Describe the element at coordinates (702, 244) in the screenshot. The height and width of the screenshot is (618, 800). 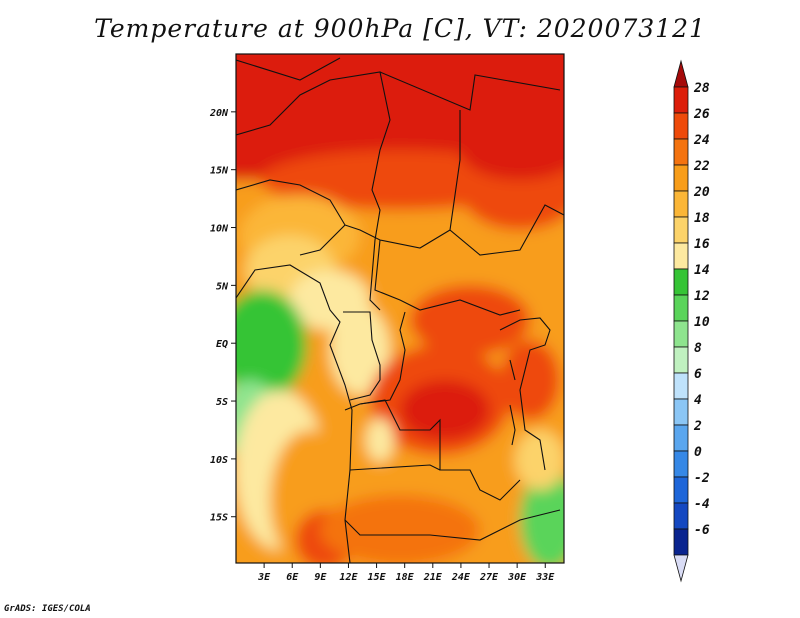
I see `colorbar-level-label: 16` at that location.